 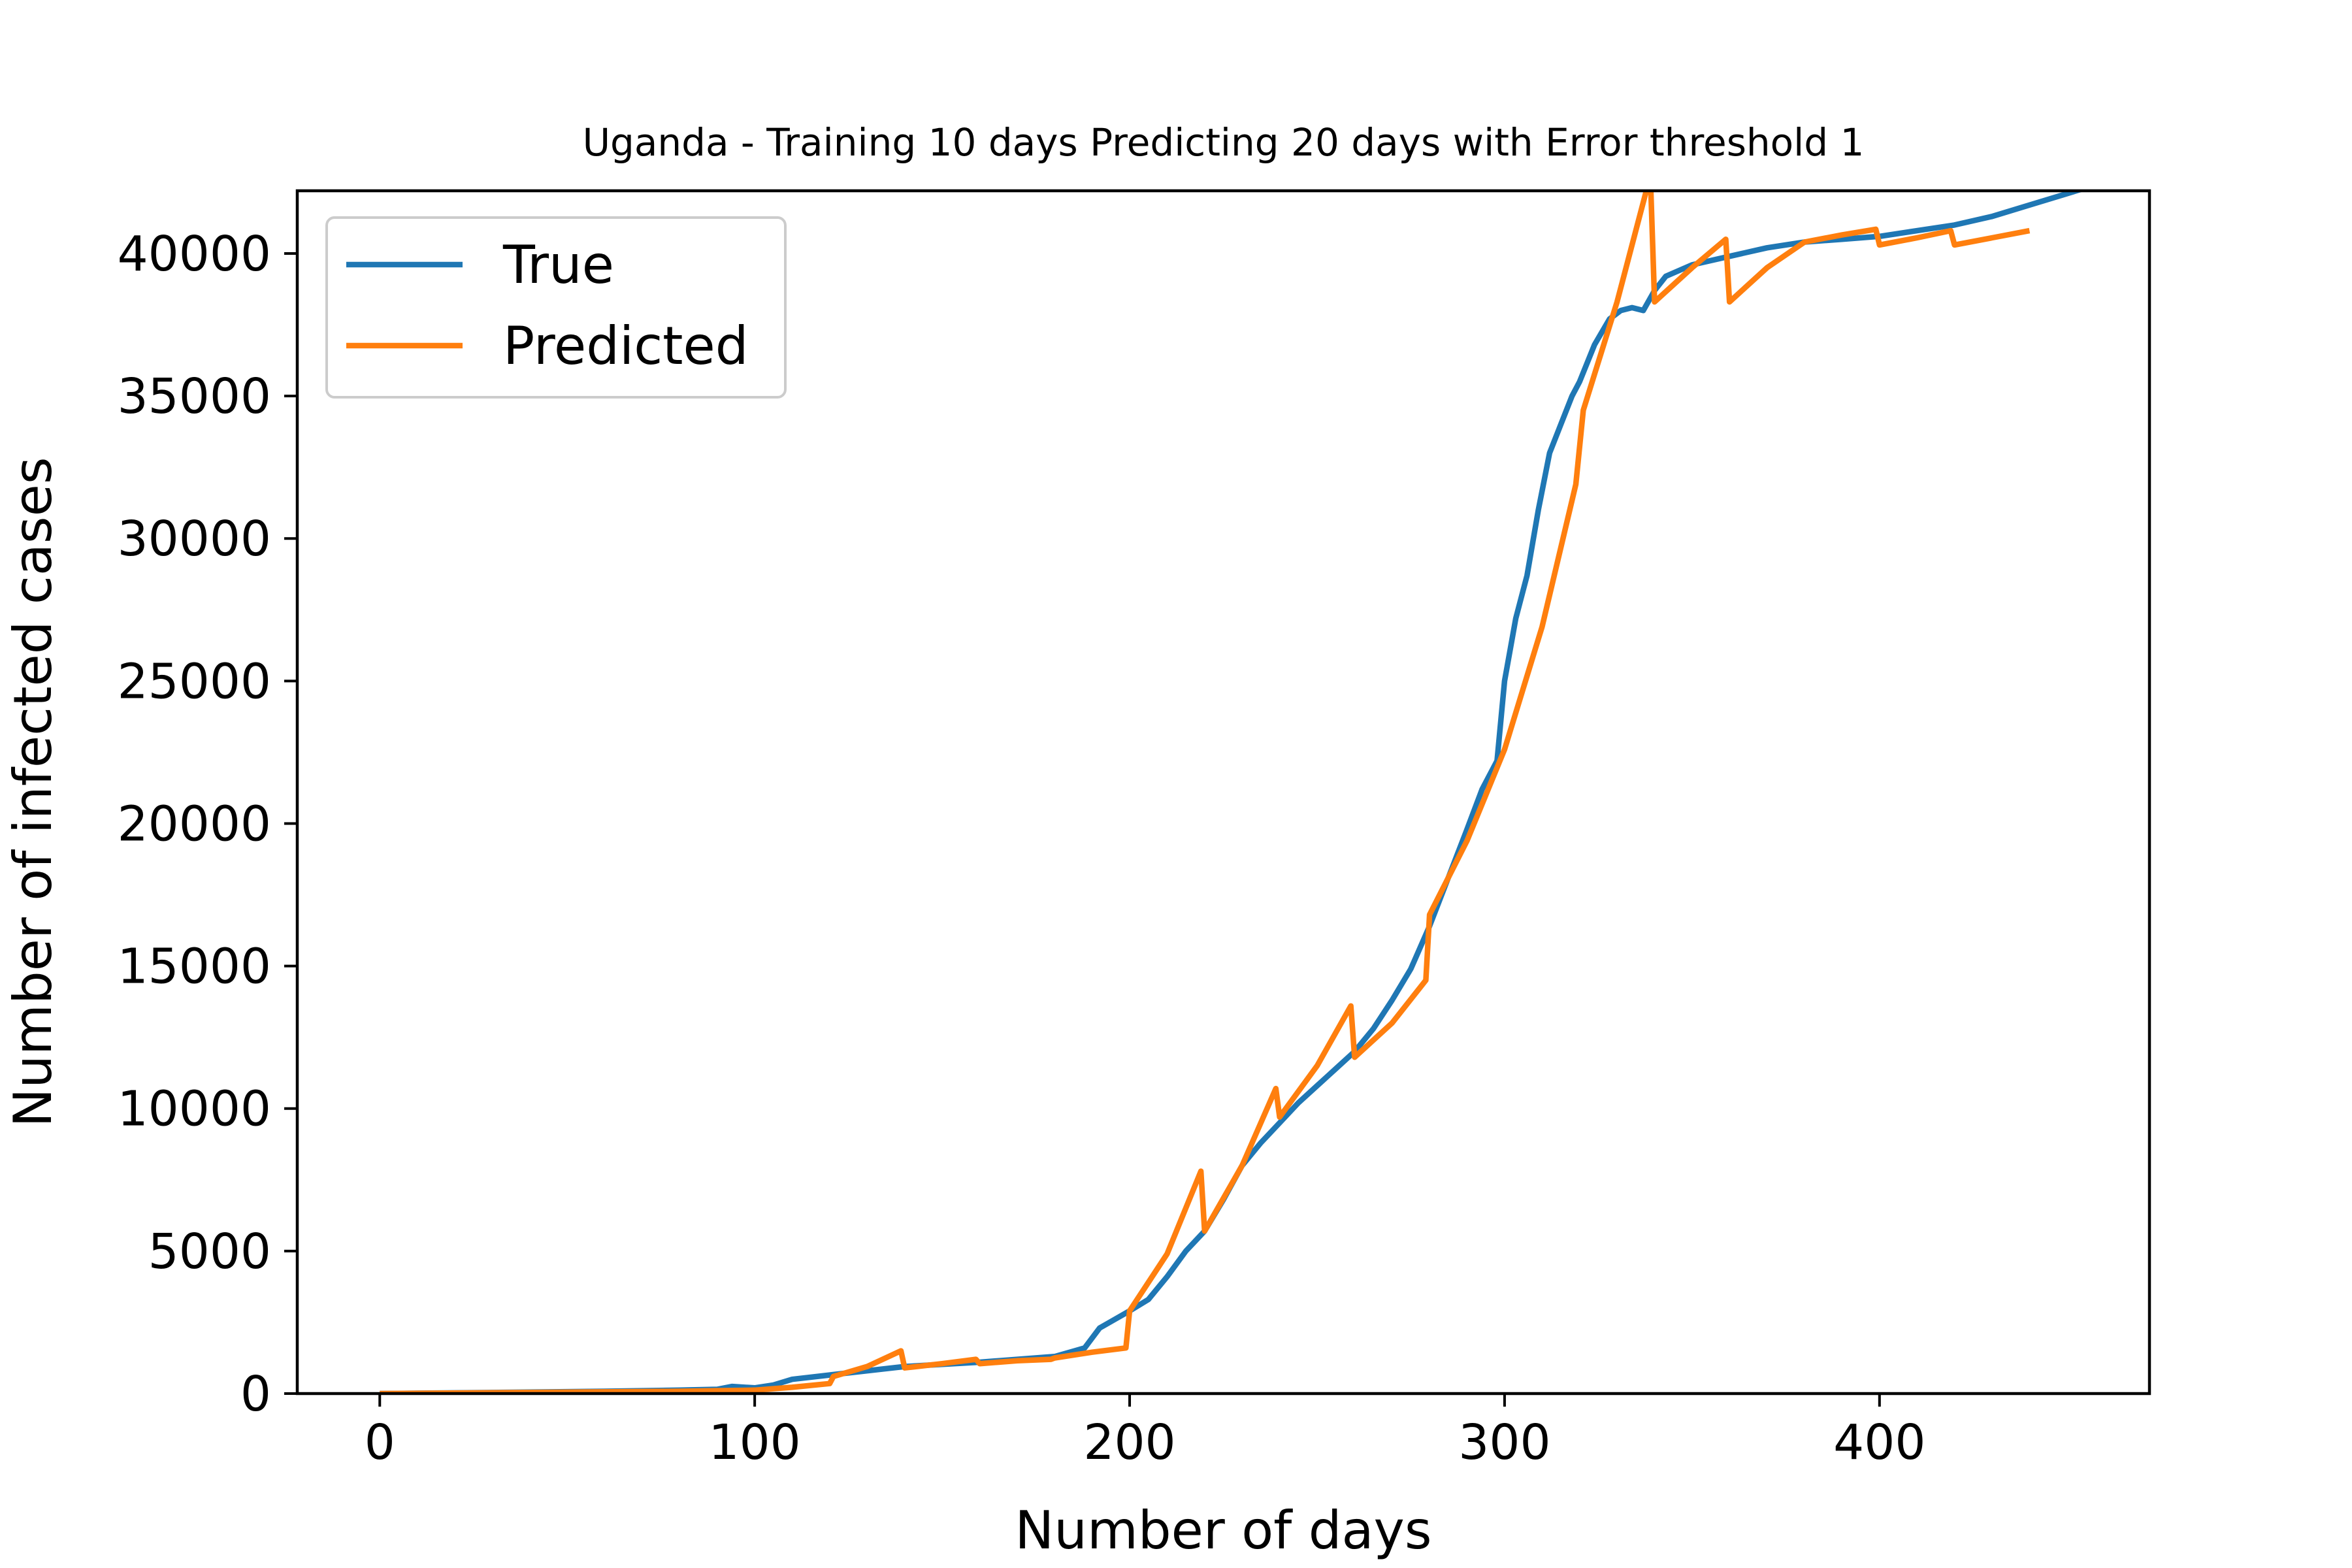 I want to click on y-tick-label: 0, so click(x=255, y=1394).